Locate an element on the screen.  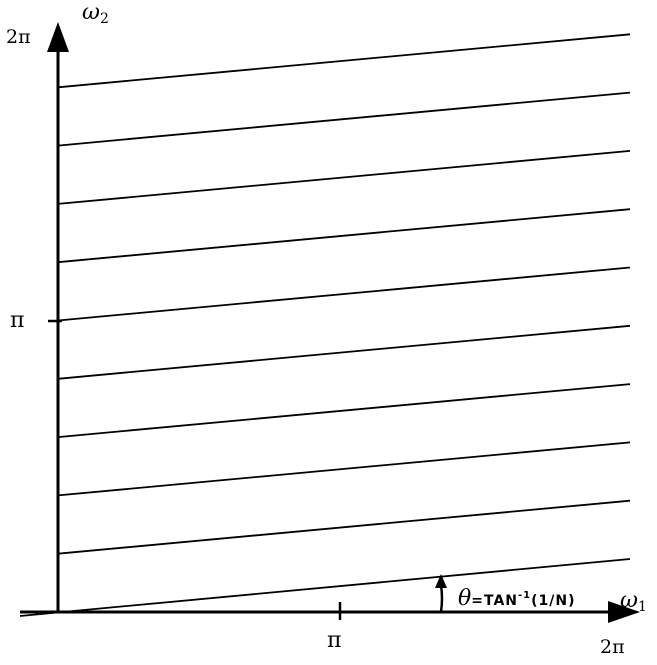
horizontal-axis-mid-label: π is located at coordinates (334, 640).